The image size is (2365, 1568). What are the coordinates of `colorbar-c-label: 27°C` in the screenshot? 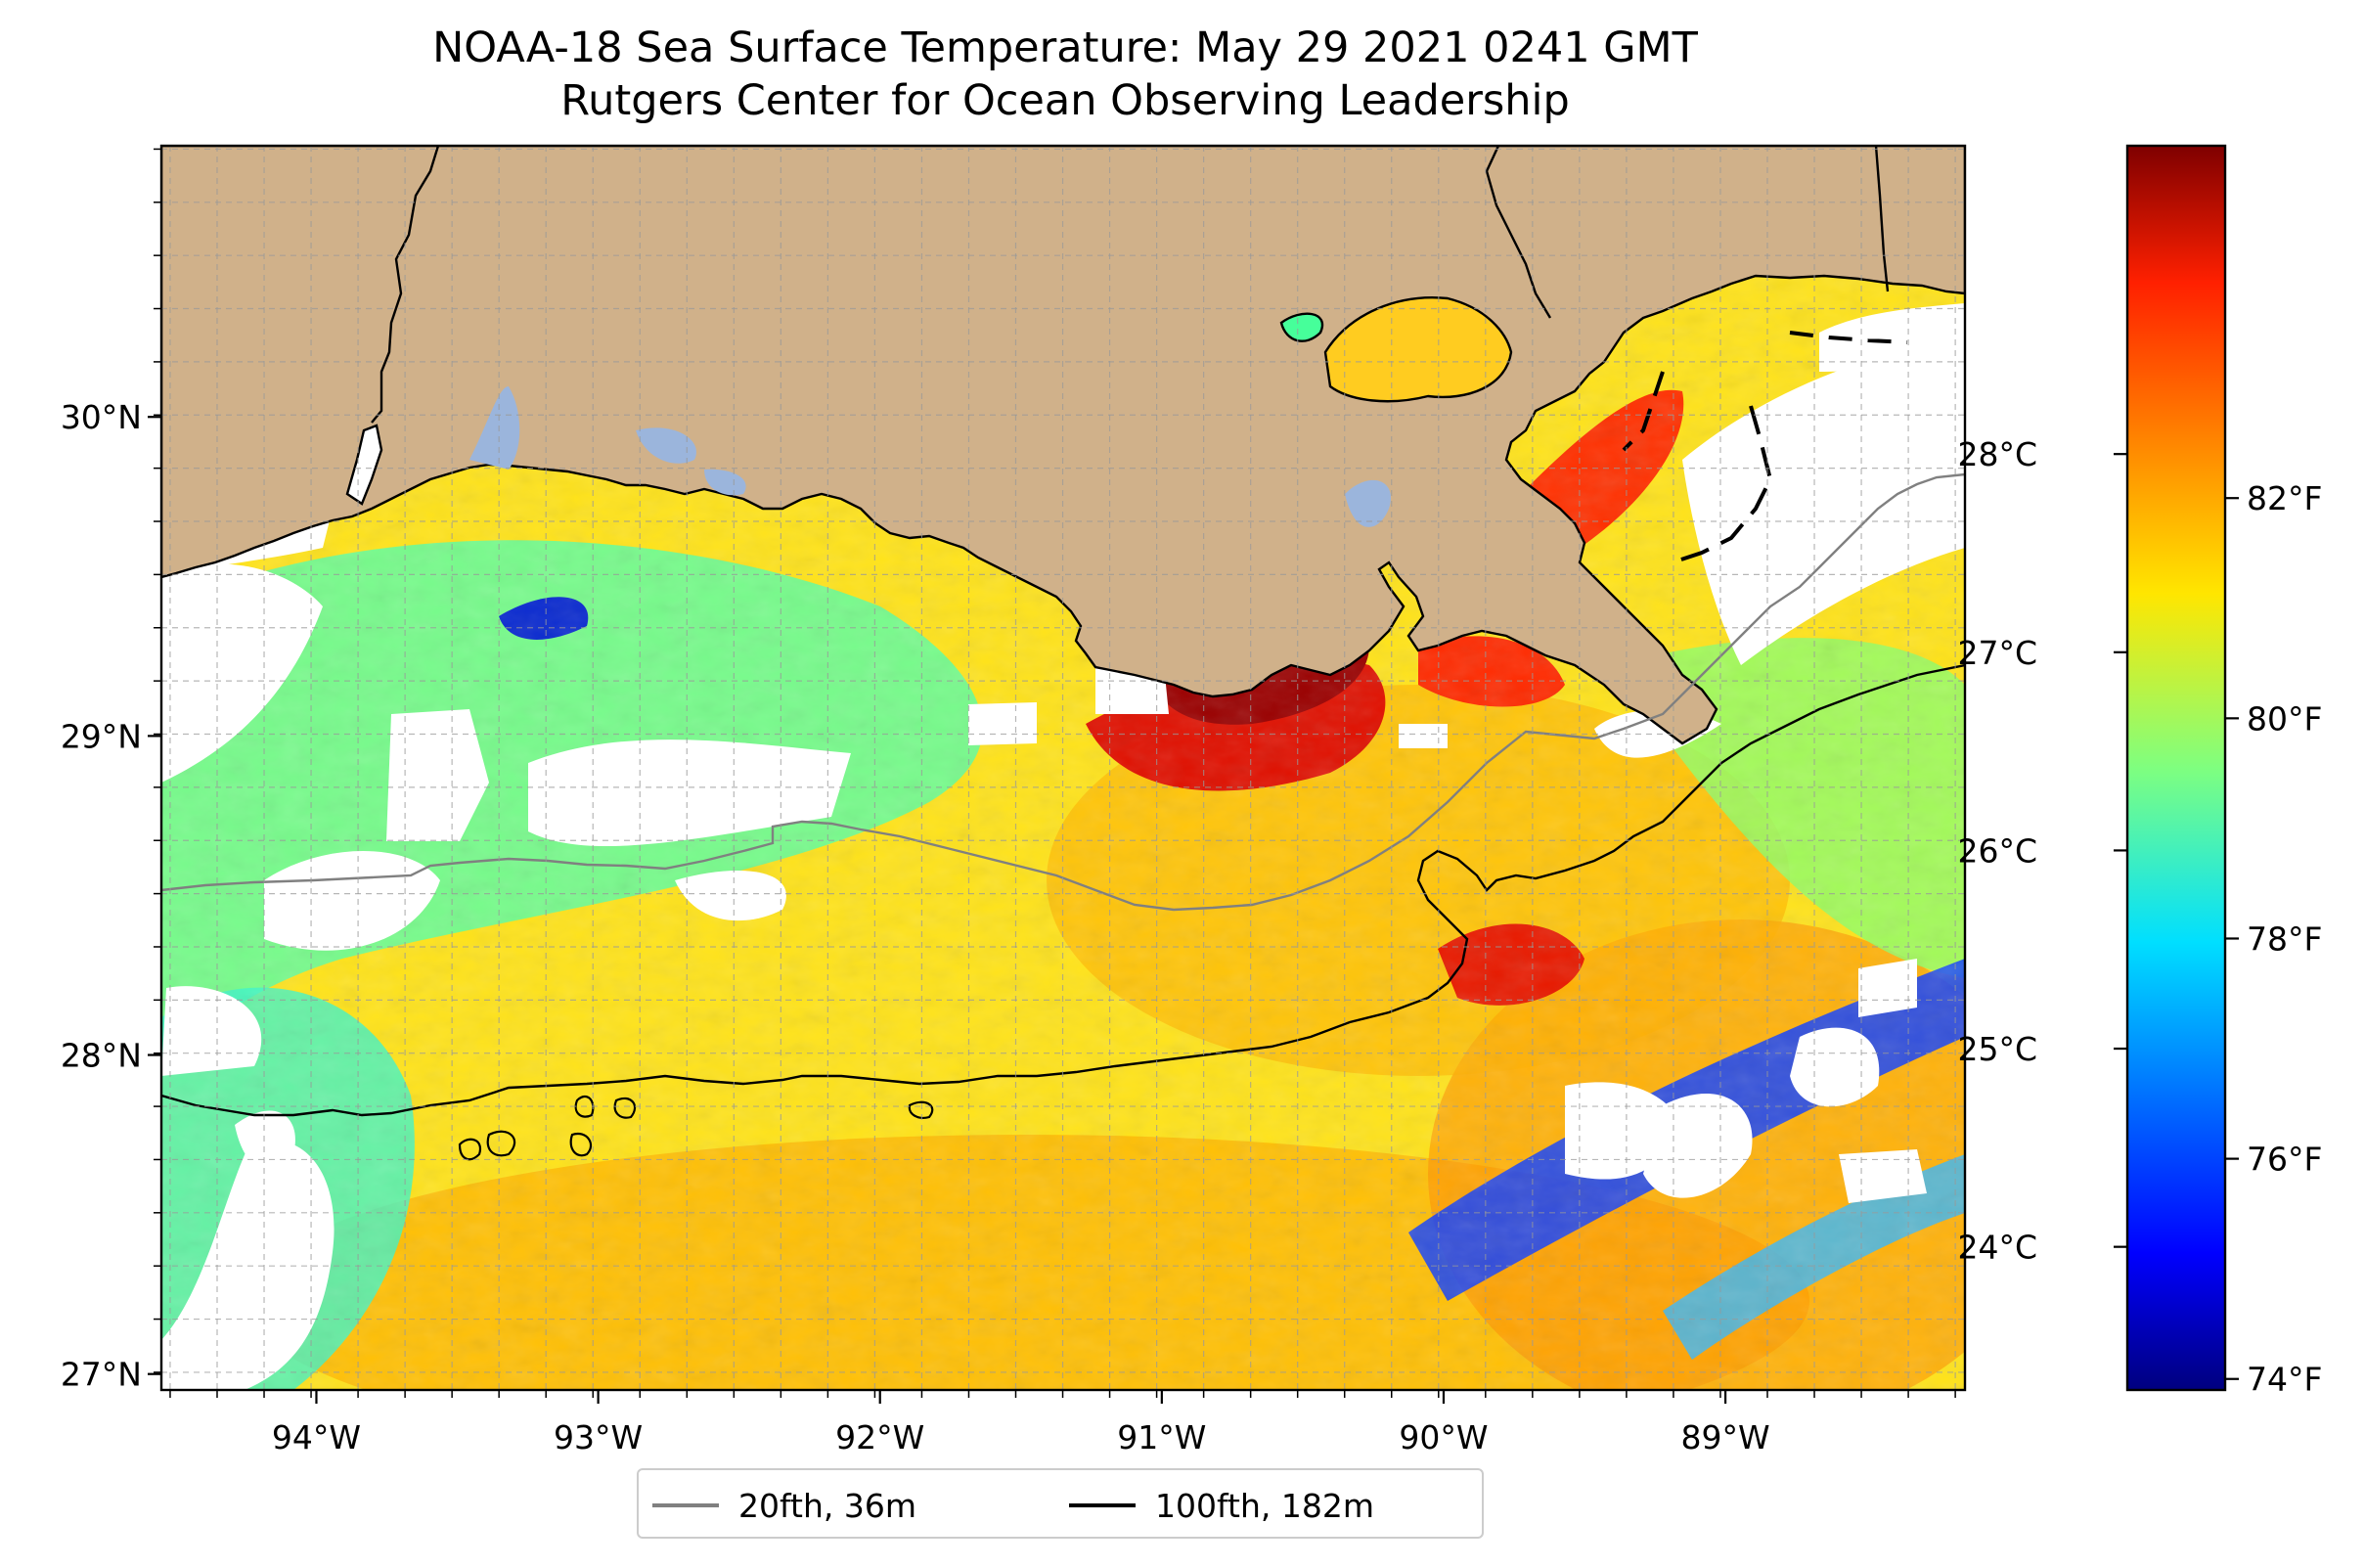 It's located at (1997, 653).